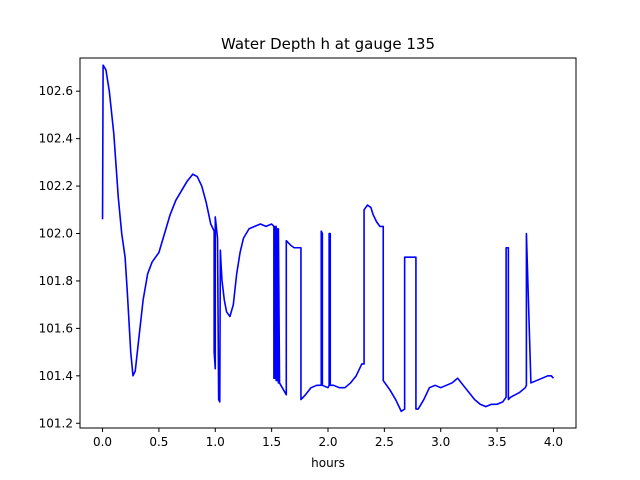  Describe the element at coordinates (56, 423) in the screenshot. I see `y-tick-label: 101.2` at that location.